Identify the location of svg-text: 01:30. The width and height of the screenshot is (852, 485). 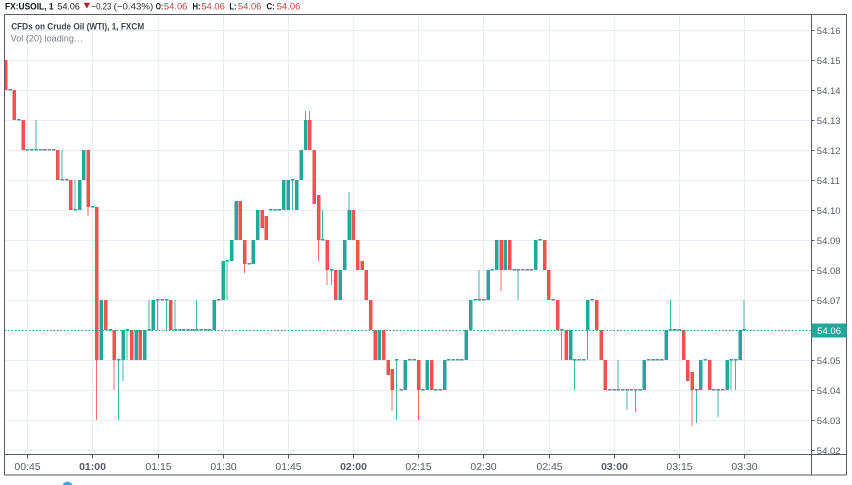
(223, 467).